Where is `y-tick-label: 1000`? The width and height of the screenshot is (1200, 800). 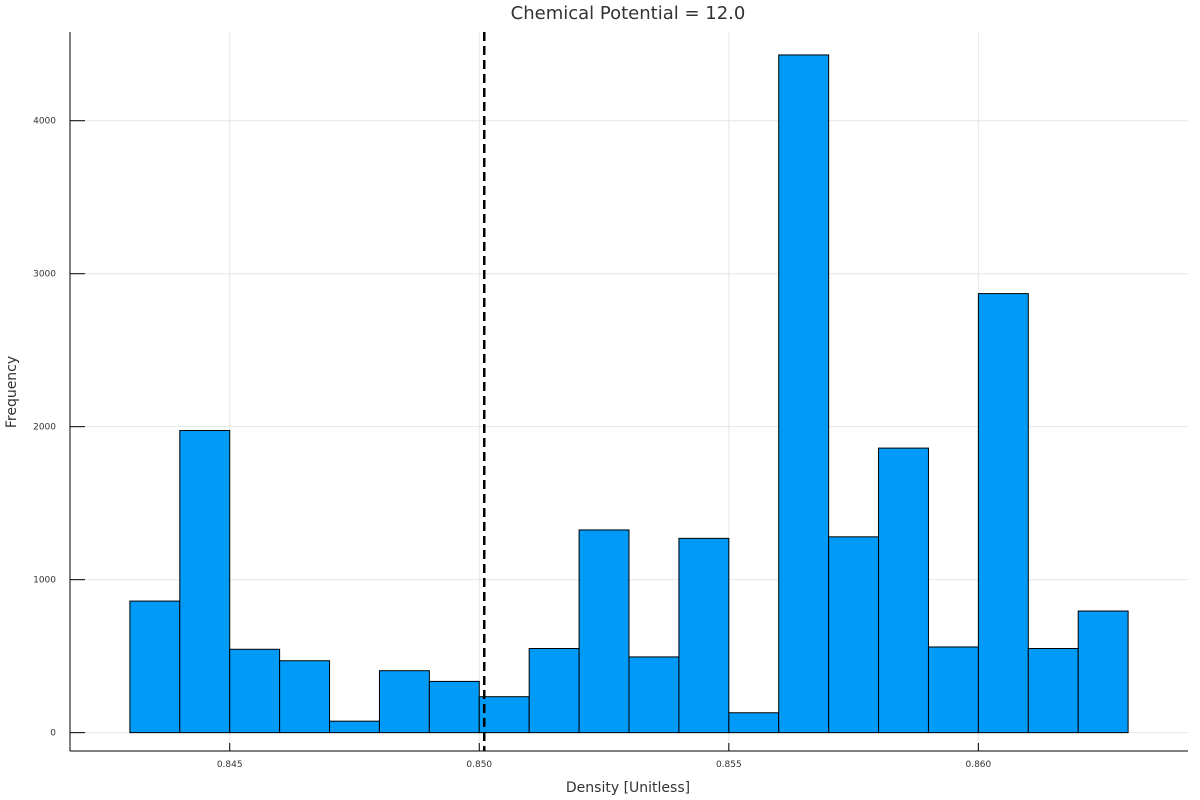 y-tick-label: 1000 is located at coordinates (44, 581).